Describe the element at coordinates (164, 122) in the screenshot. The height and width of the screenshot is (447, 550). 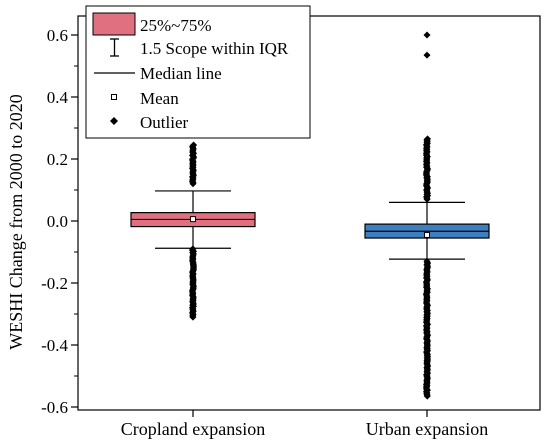
I see `legend-label-outlier: Outlier` at that location.